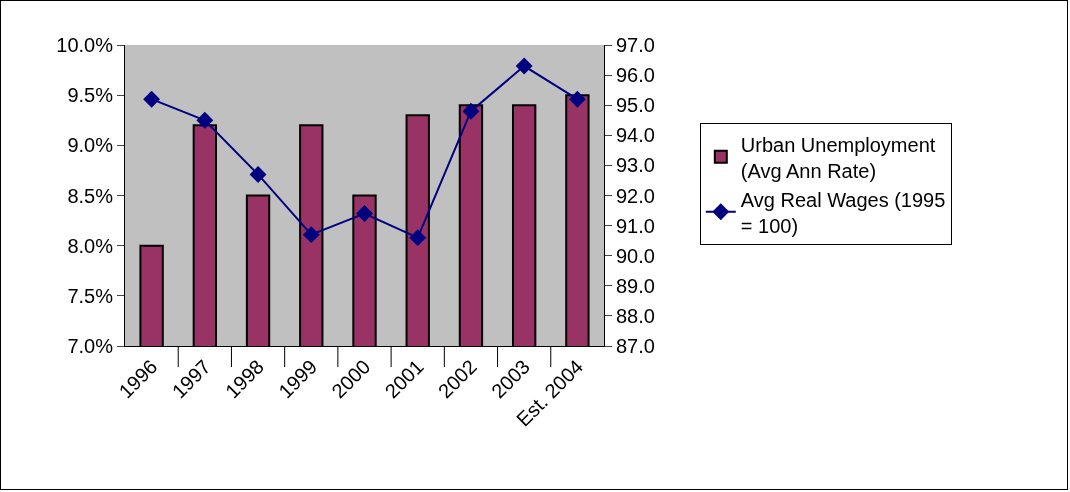 Image resolution: width=1070 pixels, height=492 pixels. What do you see at coordinates (635, 105) in the screenshot?
I see `y2-tick-label: 95.0` at bounding box center [635, 105].